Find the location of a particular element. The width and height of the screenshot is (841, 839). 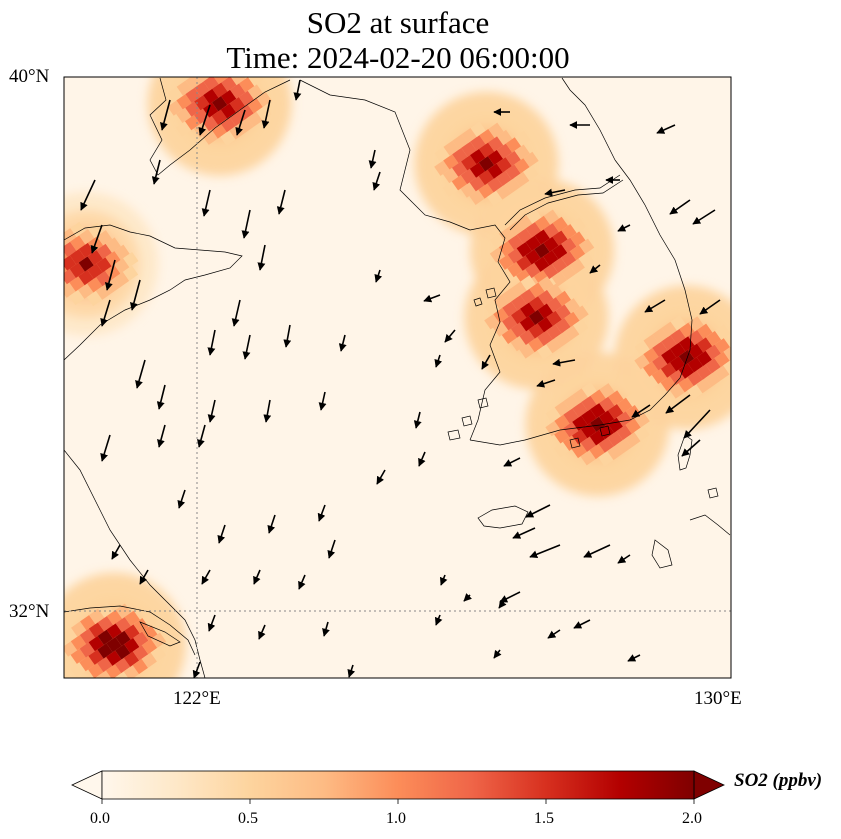

colorbar-extend-low is located at coordinates (87, 785).